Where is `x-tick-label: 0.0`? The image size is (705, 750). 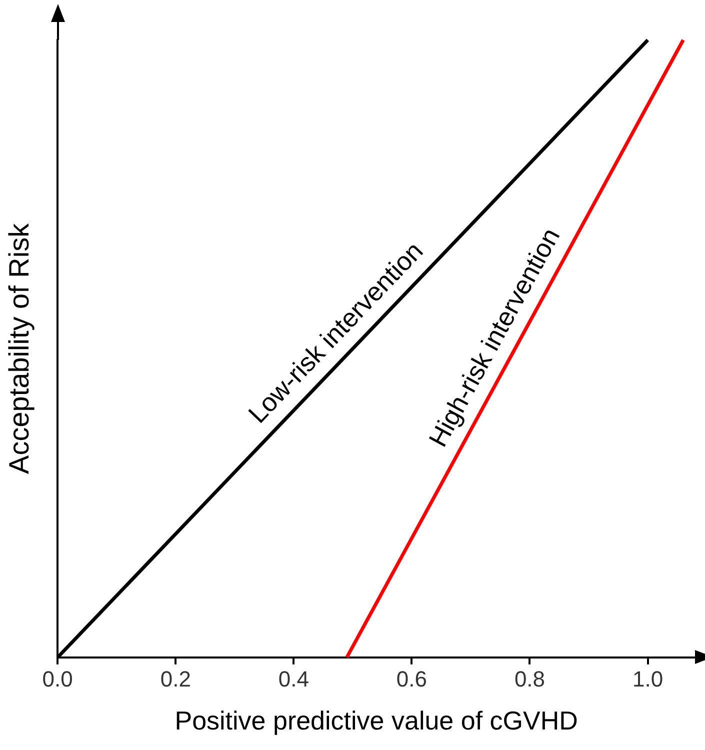 x-tick-label: 0.0 is located at coordinates (57, 679).